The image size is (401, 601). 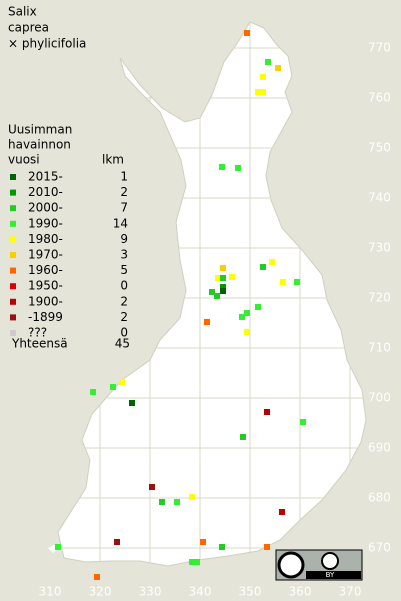 What do you see at coordinates (379, 298) in the screenshot?
I see `y-tick-label: 720` at bounding box center [379, 298].